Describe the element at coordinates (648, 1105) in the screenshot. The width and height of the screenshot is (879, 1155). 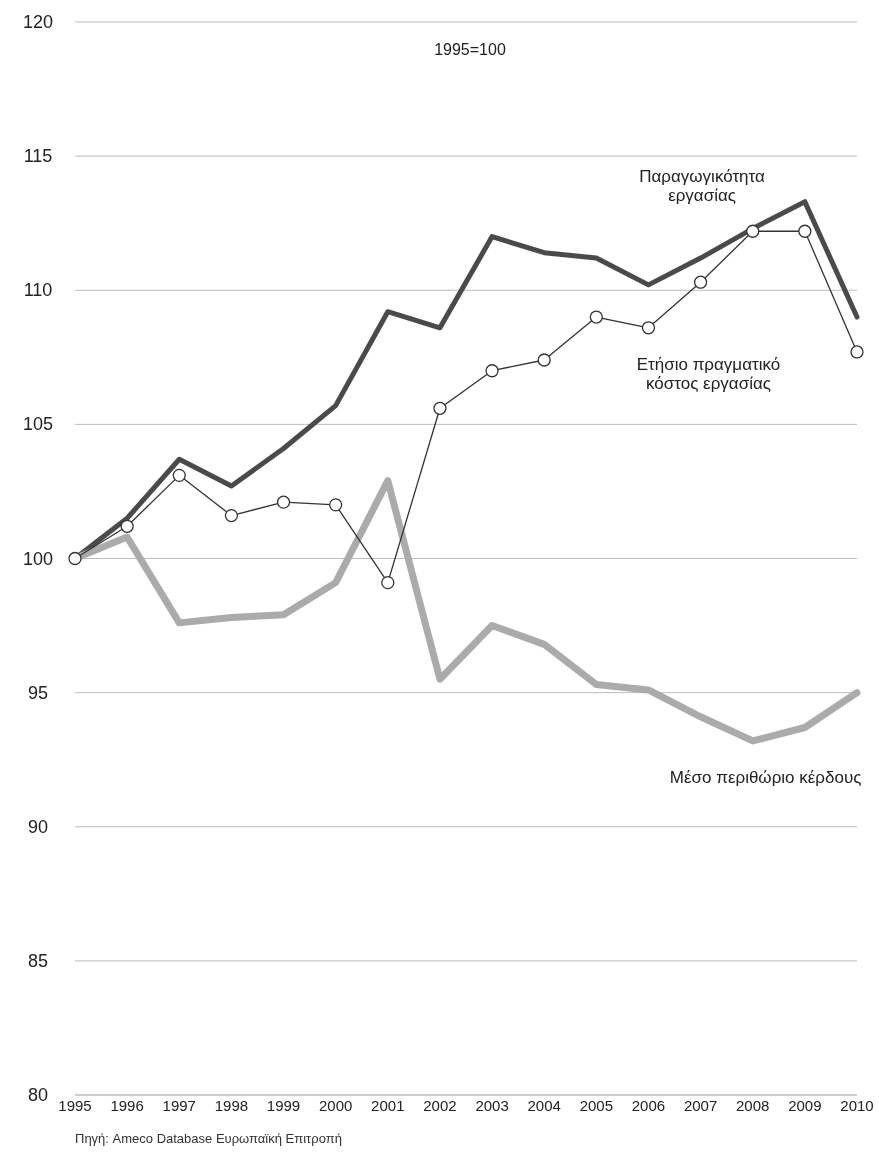
I see `x-tick-label: 2006` at that location.